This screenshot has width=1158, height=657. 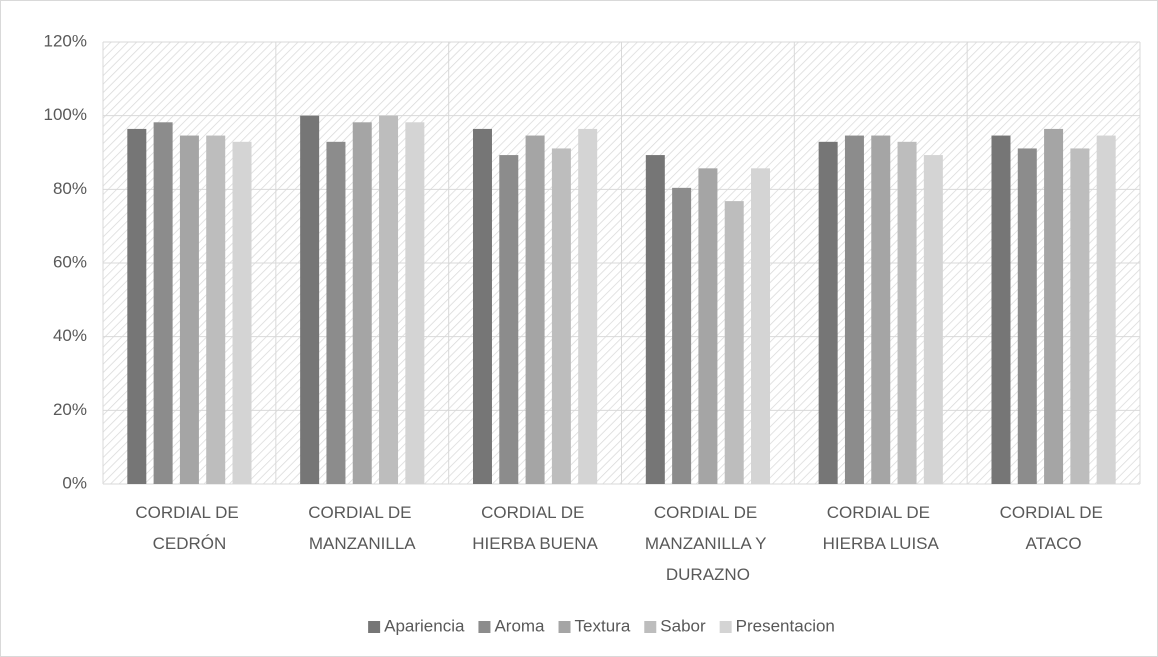 What do you see at coordinates (1054, 528) in the screenshot?
I see `x-tick-label: CORDIAL DE ATACO` at bounding box center [1054, 528].